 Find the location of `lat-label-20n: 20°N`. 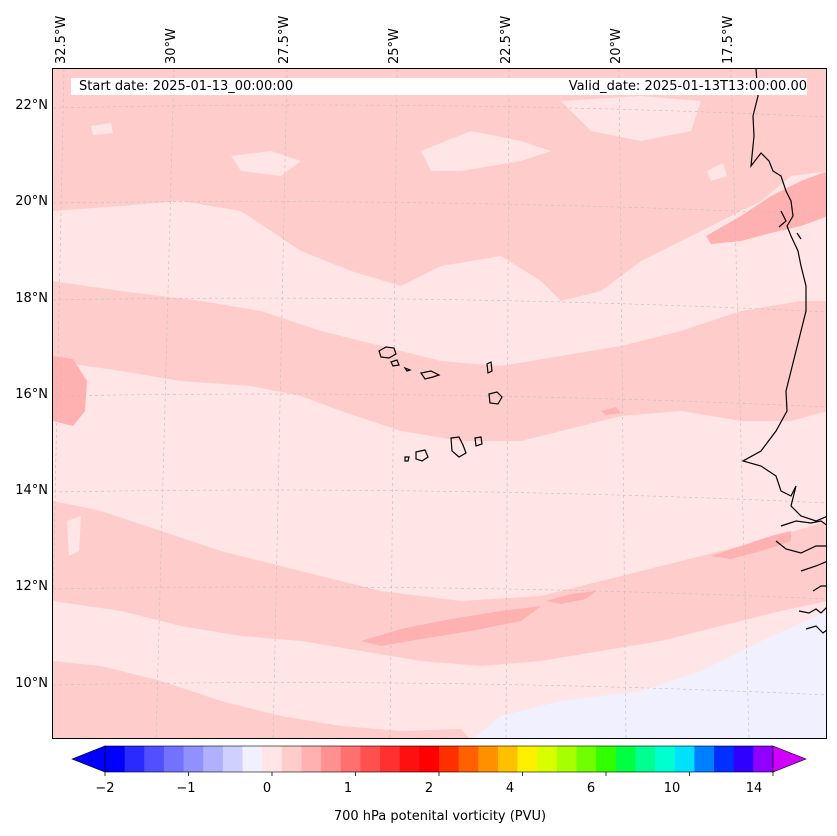

lat-label-20n: 20°N is located at coordinates (31, 201).